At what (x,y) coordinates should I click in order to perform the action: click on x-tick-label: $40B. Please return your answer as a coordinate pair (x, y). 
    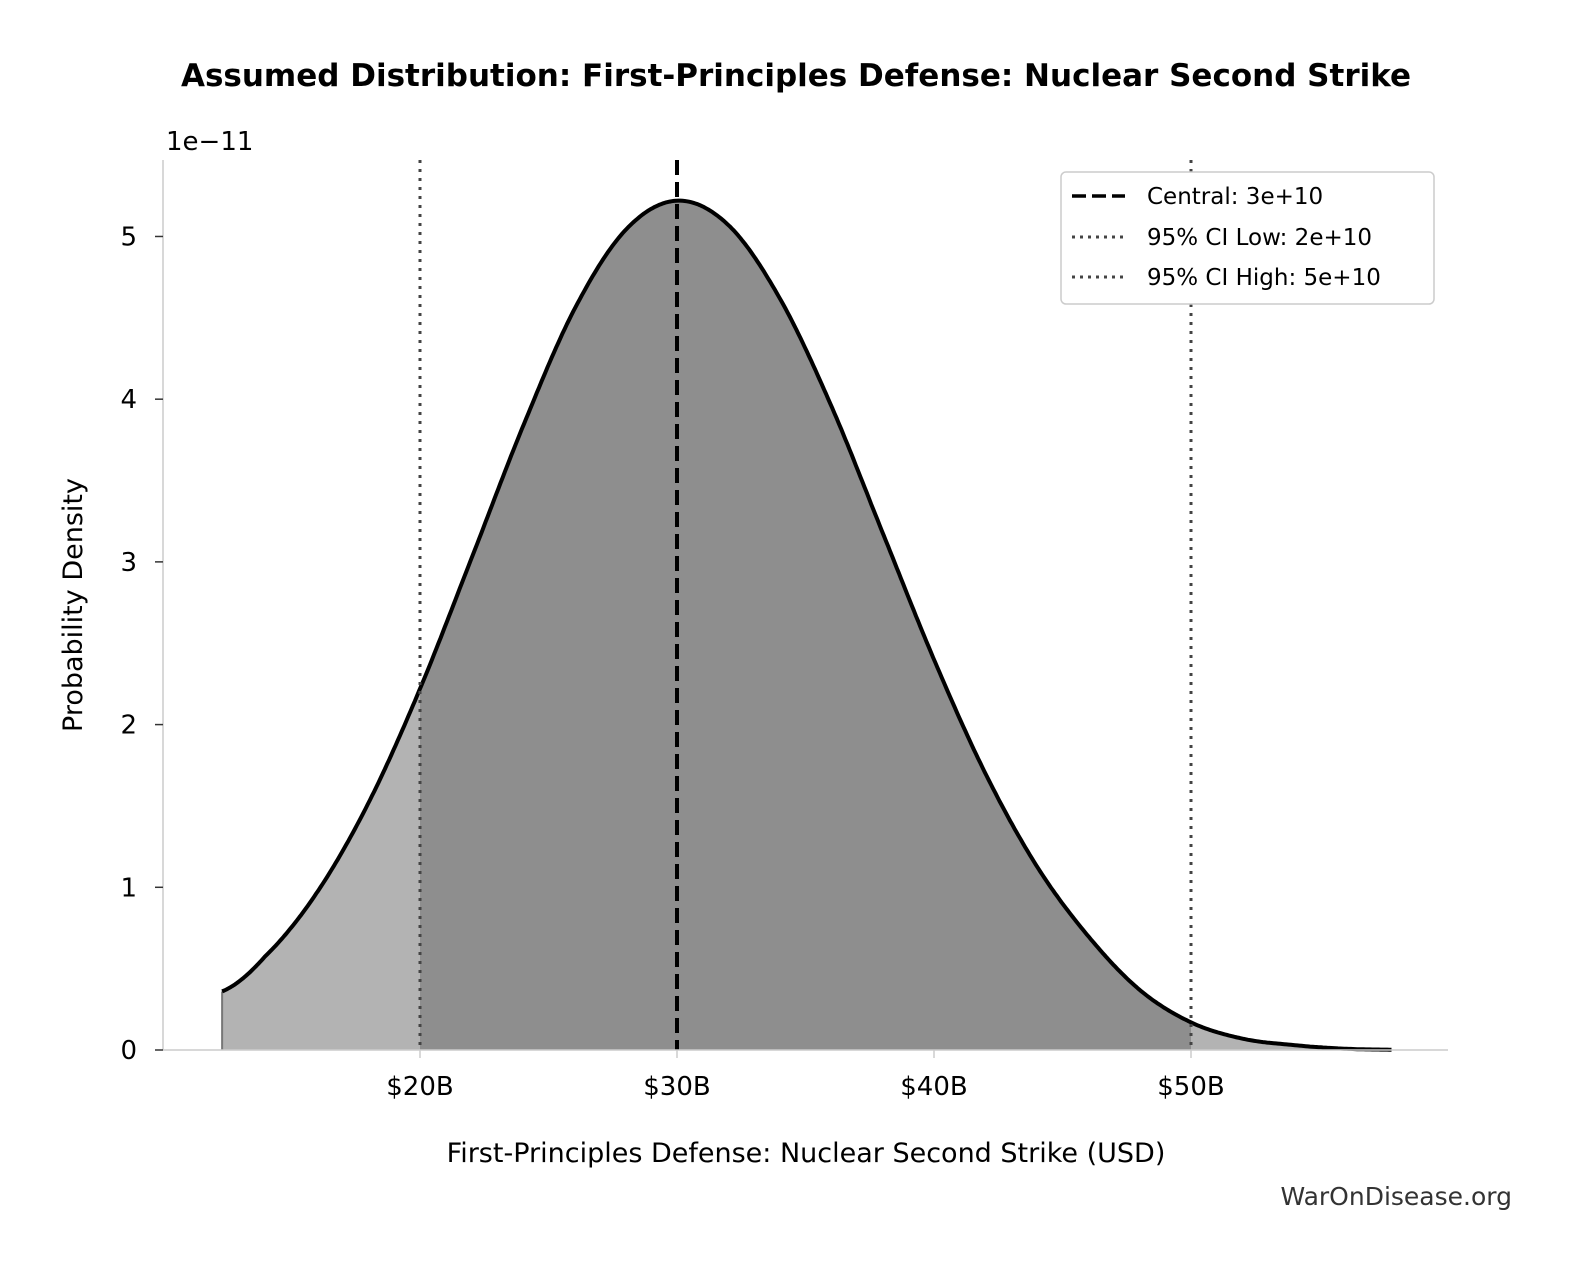
    Looking at the image, I should click on (933, 1087).